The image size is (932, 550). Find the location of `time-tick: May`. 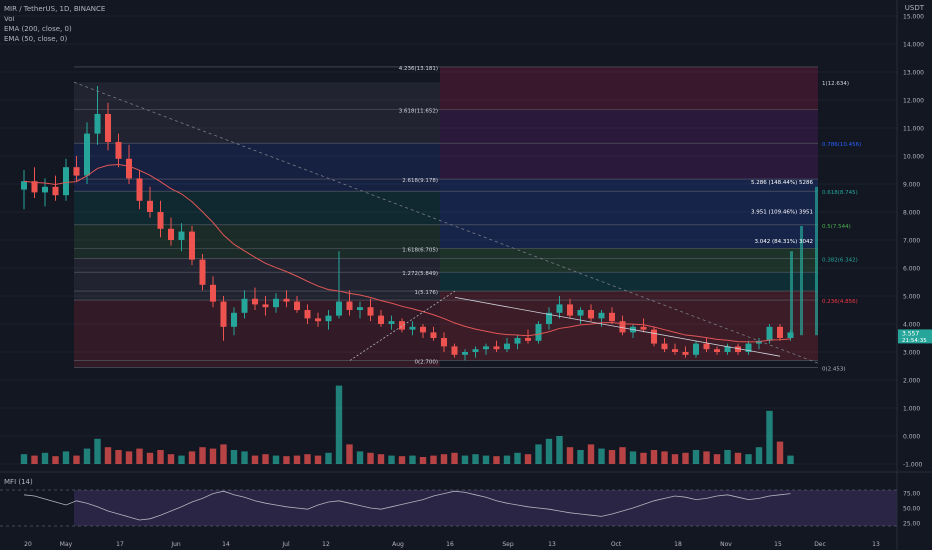

time-tick: May is located at coordinates (66, 544).